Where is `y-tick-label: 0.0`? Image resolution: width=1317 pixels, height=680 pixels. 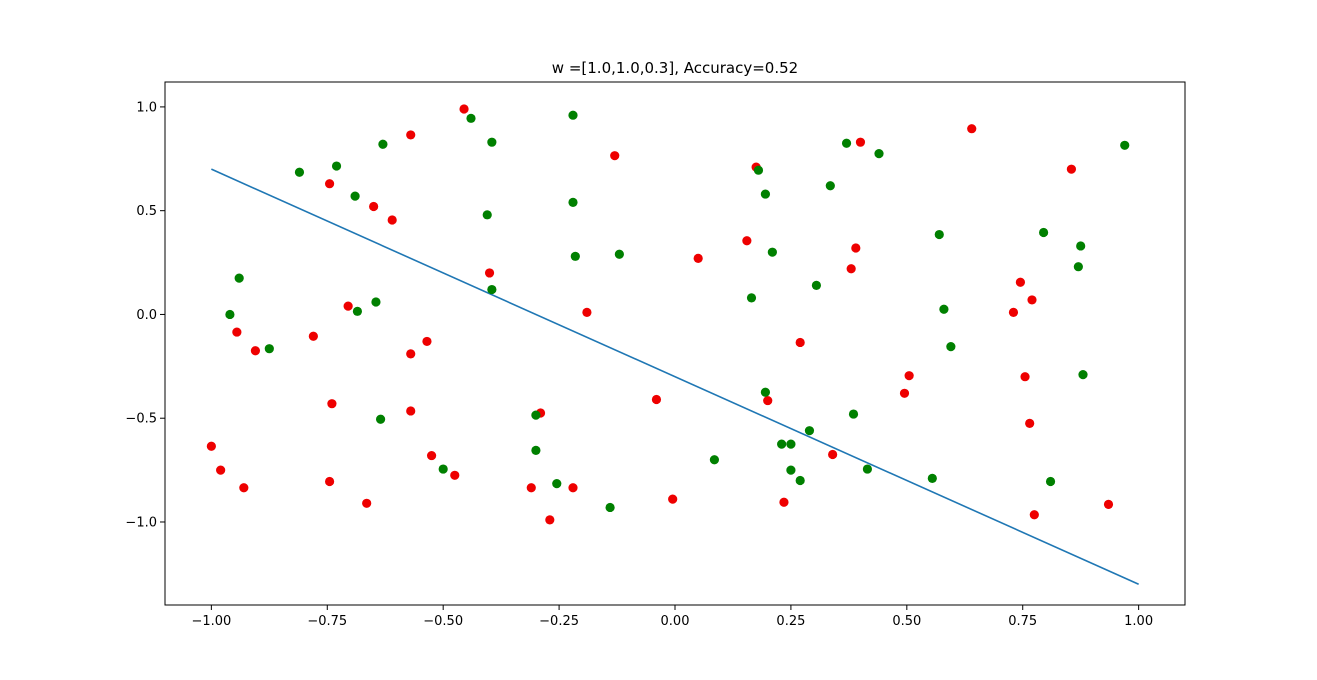
y-tick-label: 0.0 is located at coordinates (146, 315).